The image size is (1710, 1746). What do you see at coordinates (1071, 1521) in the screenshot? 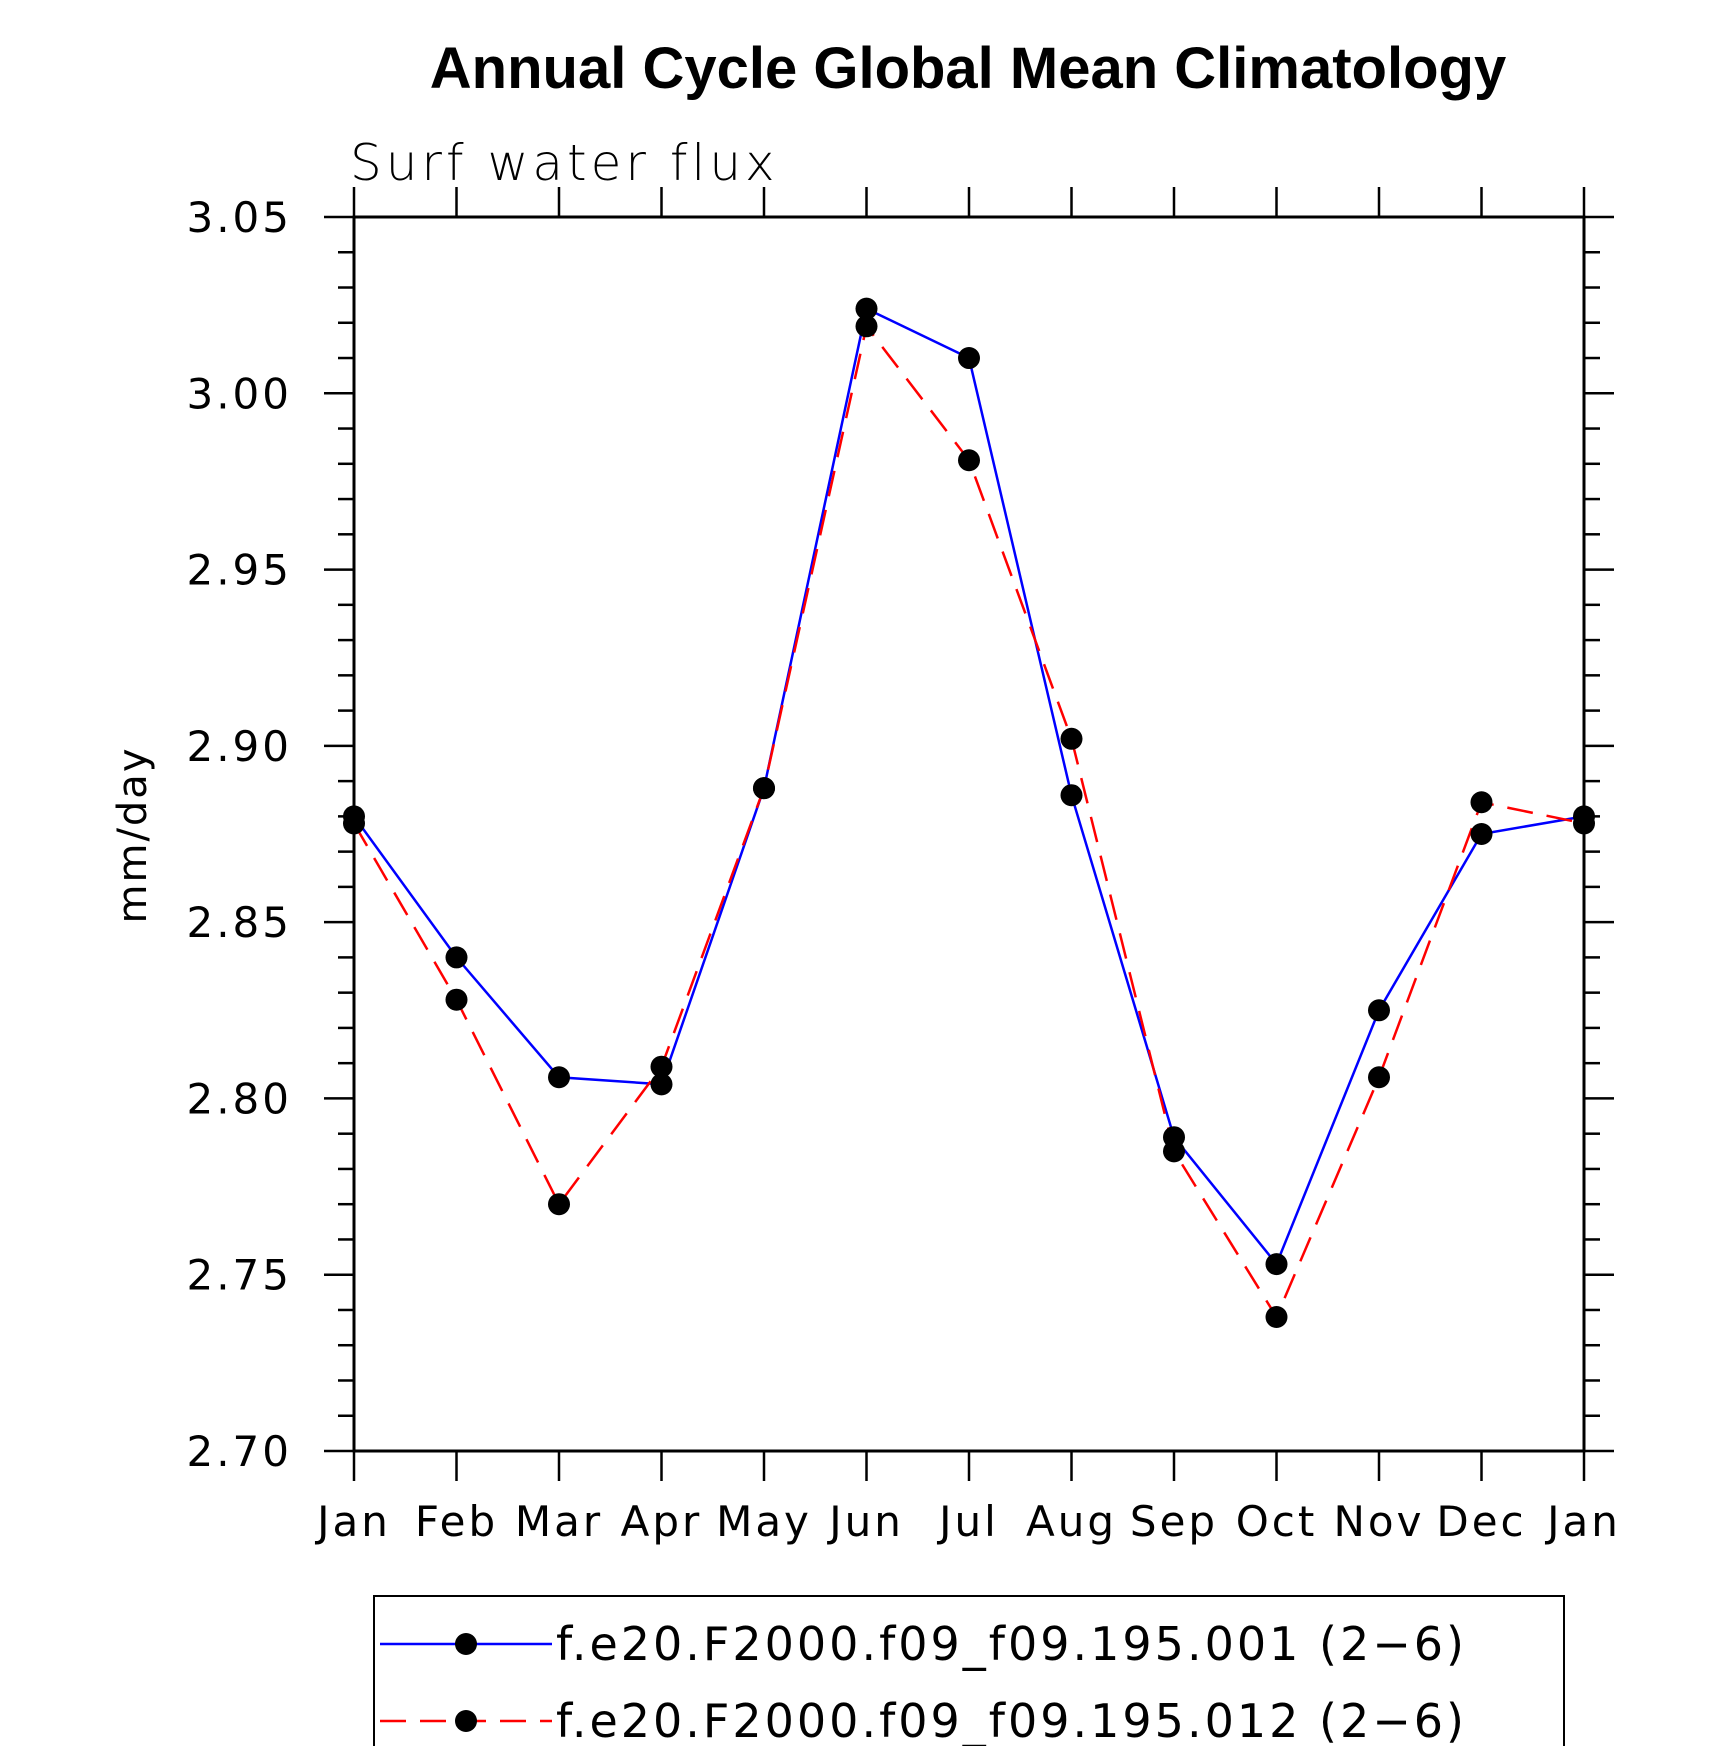
I see `x-tick-label: Aug` at bounding box center [1071, 1521].